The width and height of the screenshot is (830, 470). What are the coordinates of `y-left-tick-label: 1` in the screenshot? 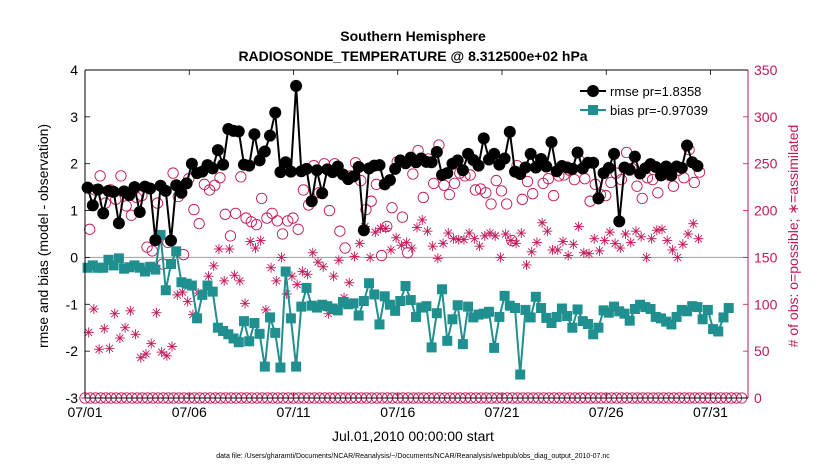 It's located at (74, 211).